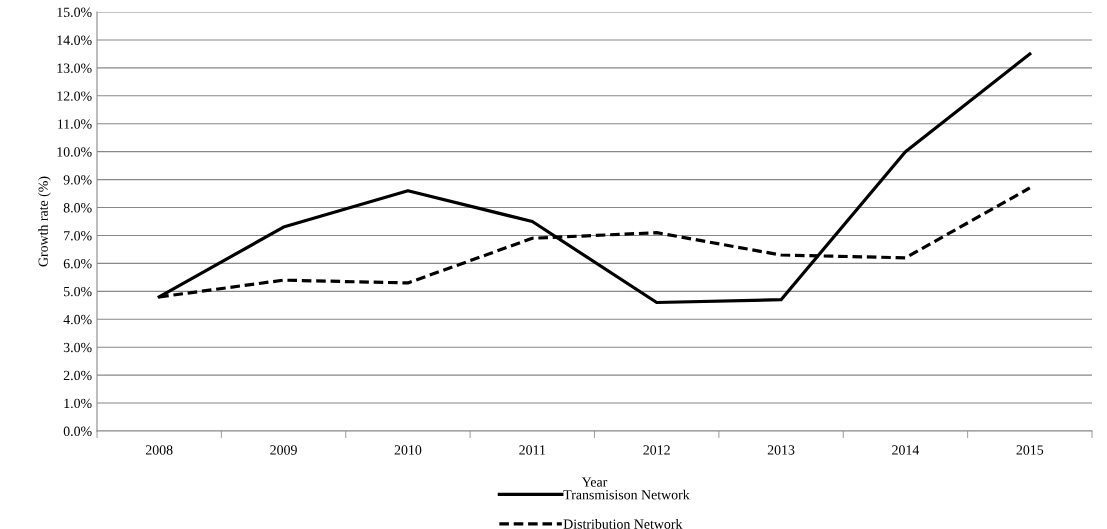  I want to click on x-tick-label: 2011, so click(532, 450).